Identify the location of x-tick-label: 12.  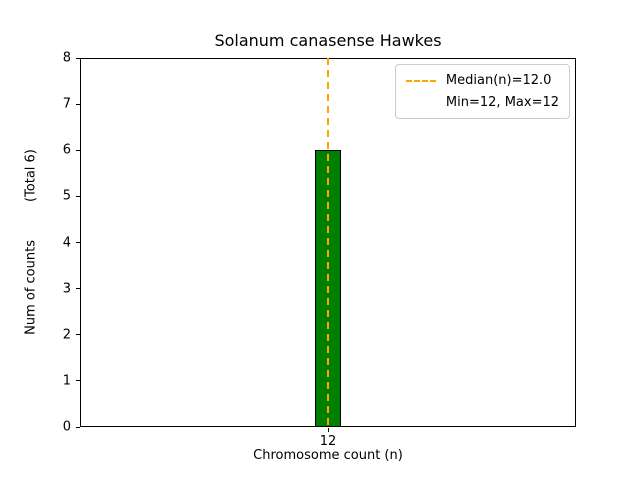
(328, 441).